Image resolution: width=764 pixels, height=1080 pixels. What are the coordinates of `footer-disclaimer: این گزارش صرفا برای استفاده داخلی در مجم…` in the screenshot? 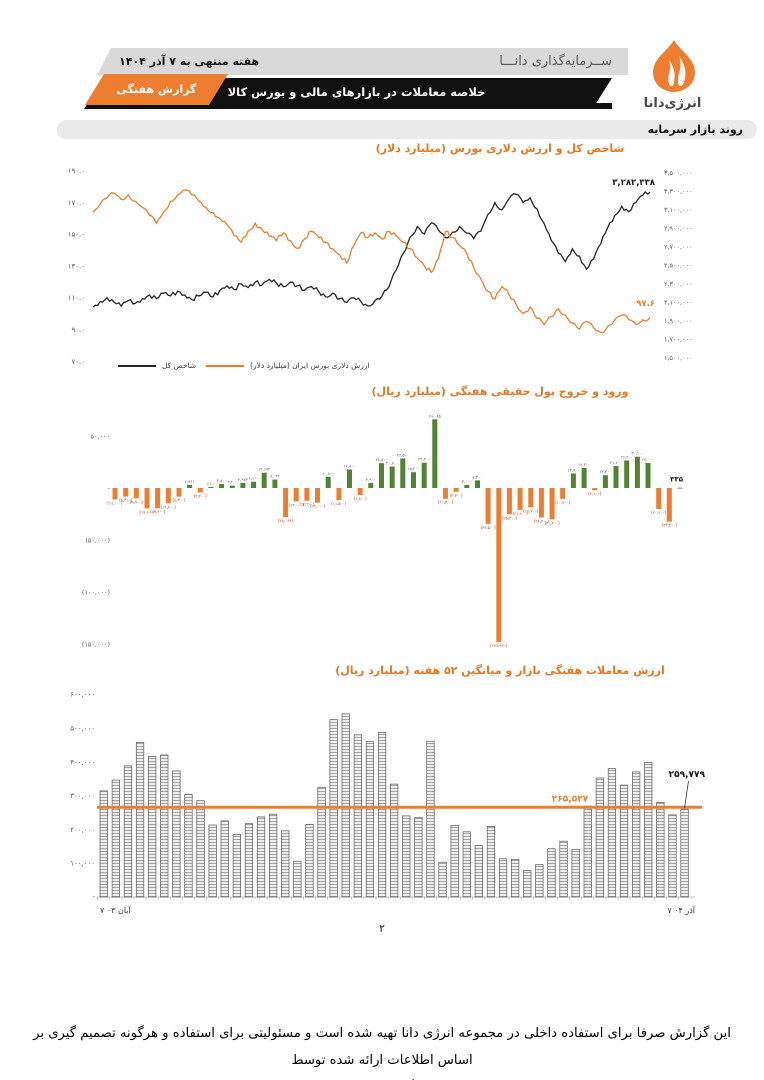 It's located at (382, 1050).